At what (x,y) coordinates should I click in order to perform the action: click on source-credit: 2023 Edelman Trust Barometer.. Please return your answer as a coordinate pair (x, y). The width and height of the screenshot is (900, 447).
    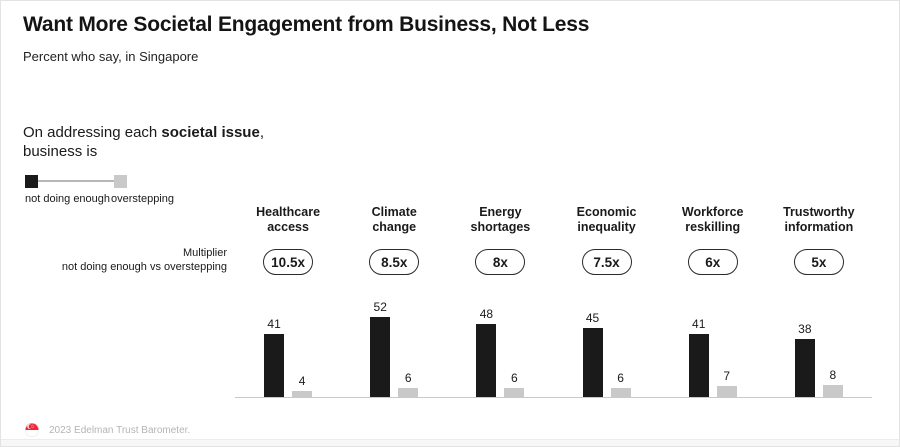
    Looking at the image, I should click on (120, 430).